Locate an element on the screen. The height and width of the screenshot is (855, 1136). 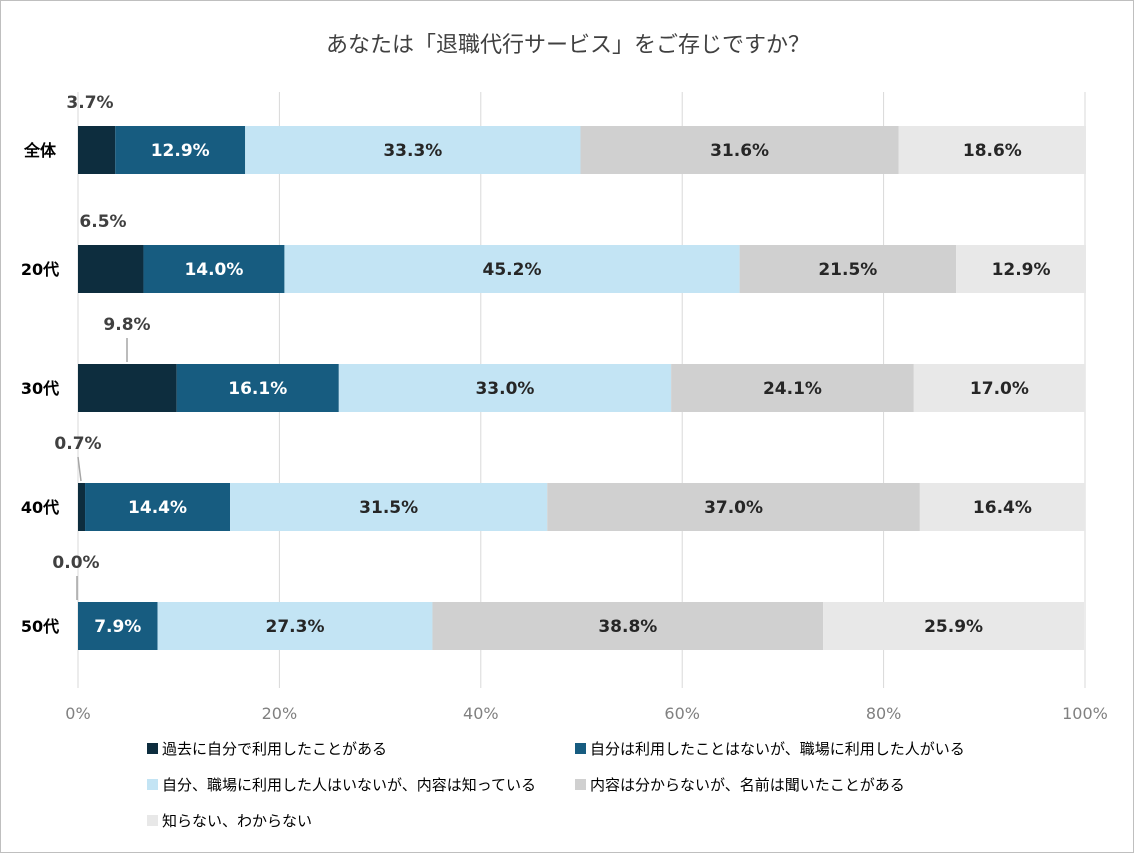
data-label: 33.0% is located at coordinates (504, 389).